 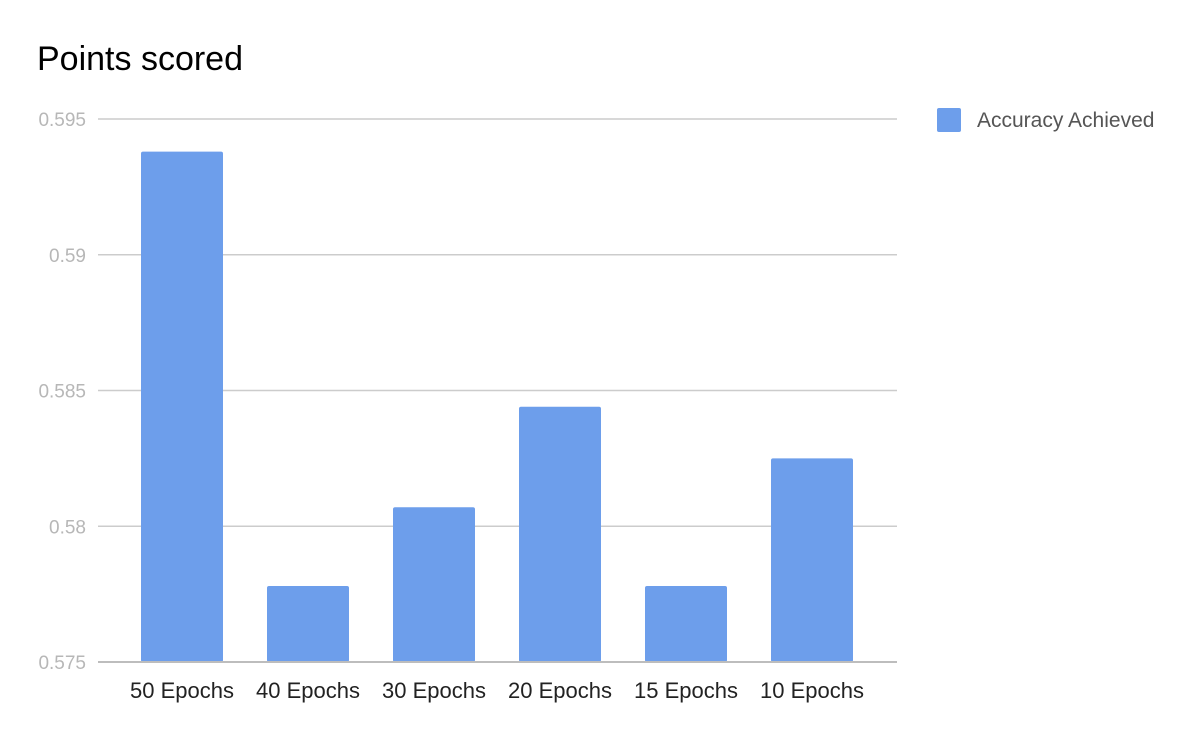 What do you see at coordinates (182, 406) in the screenshot?
I see `bar-50-epochs` at bounding box center [182, 406].